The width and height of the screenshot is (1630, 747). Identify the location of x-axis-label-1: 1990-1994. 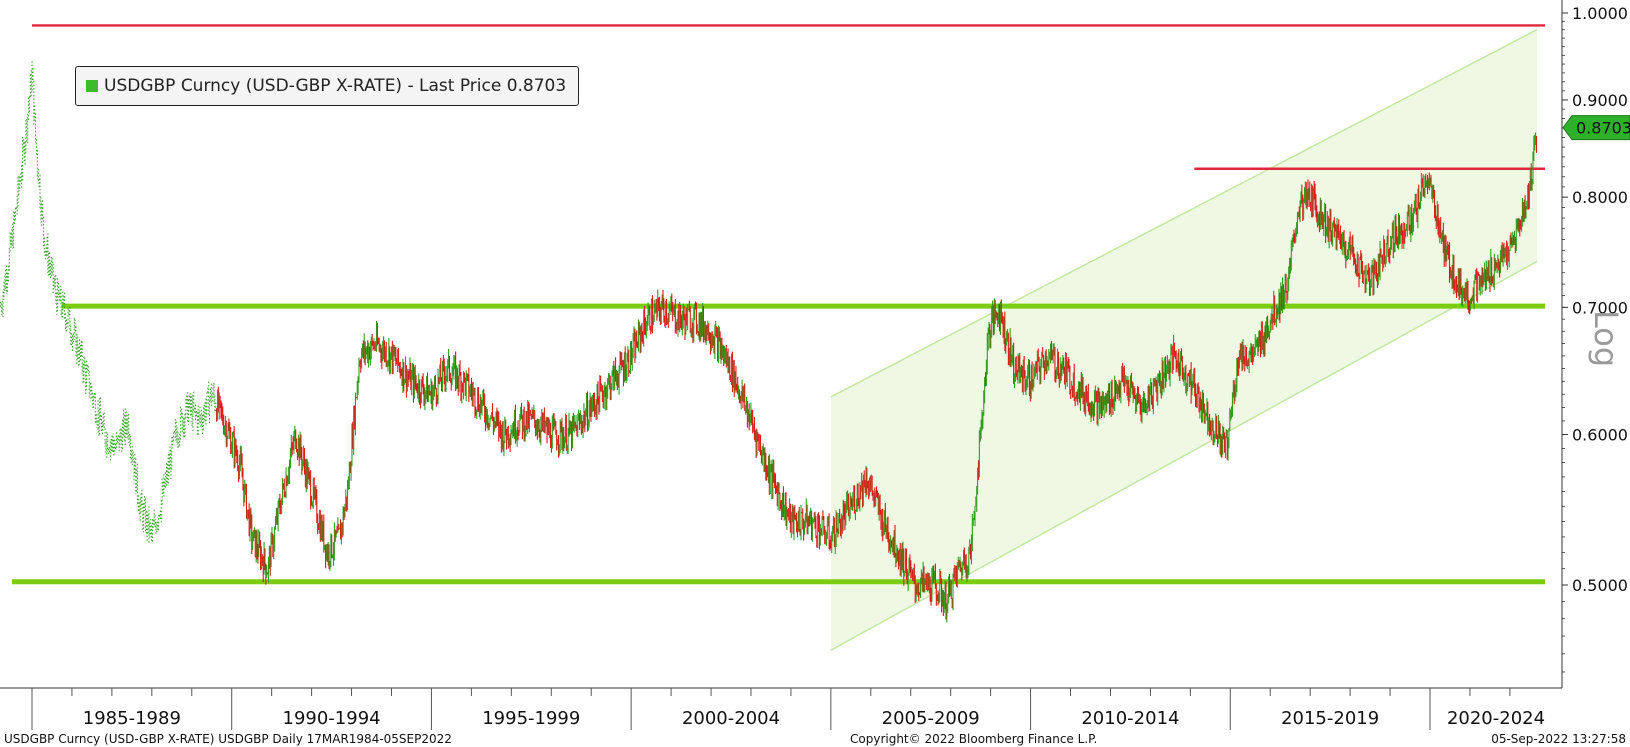
(332, 718).